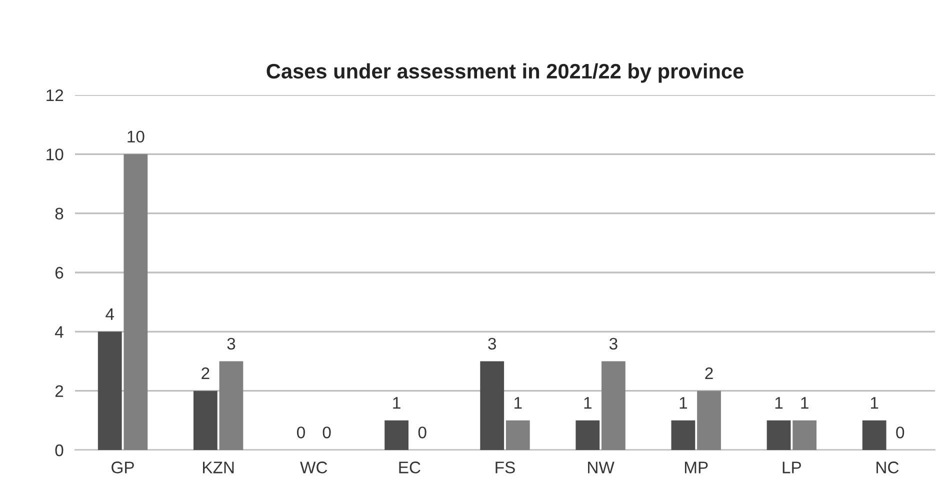 The image size is (950, 489). Describe the element at coordinates (59, 332) in the screenshot. I see `y-tick-label: 4` at that location.